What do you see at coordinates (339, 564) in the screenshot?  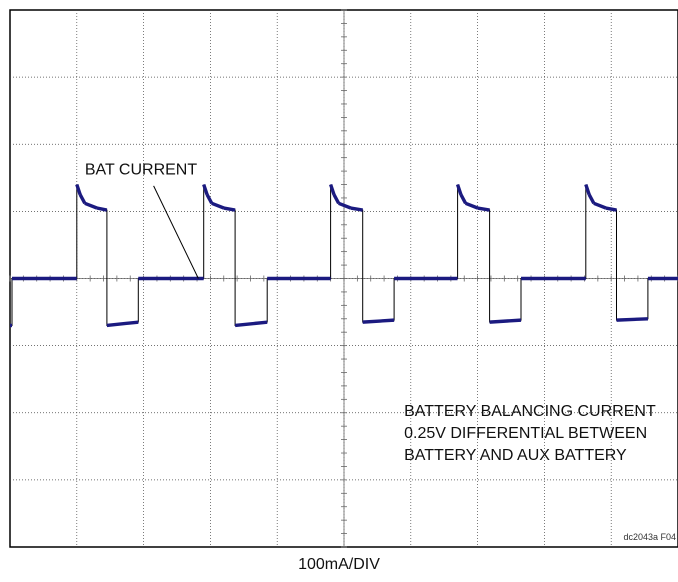 I see `scale-label: 100mA/DIV` at bounding box center [339, 564].